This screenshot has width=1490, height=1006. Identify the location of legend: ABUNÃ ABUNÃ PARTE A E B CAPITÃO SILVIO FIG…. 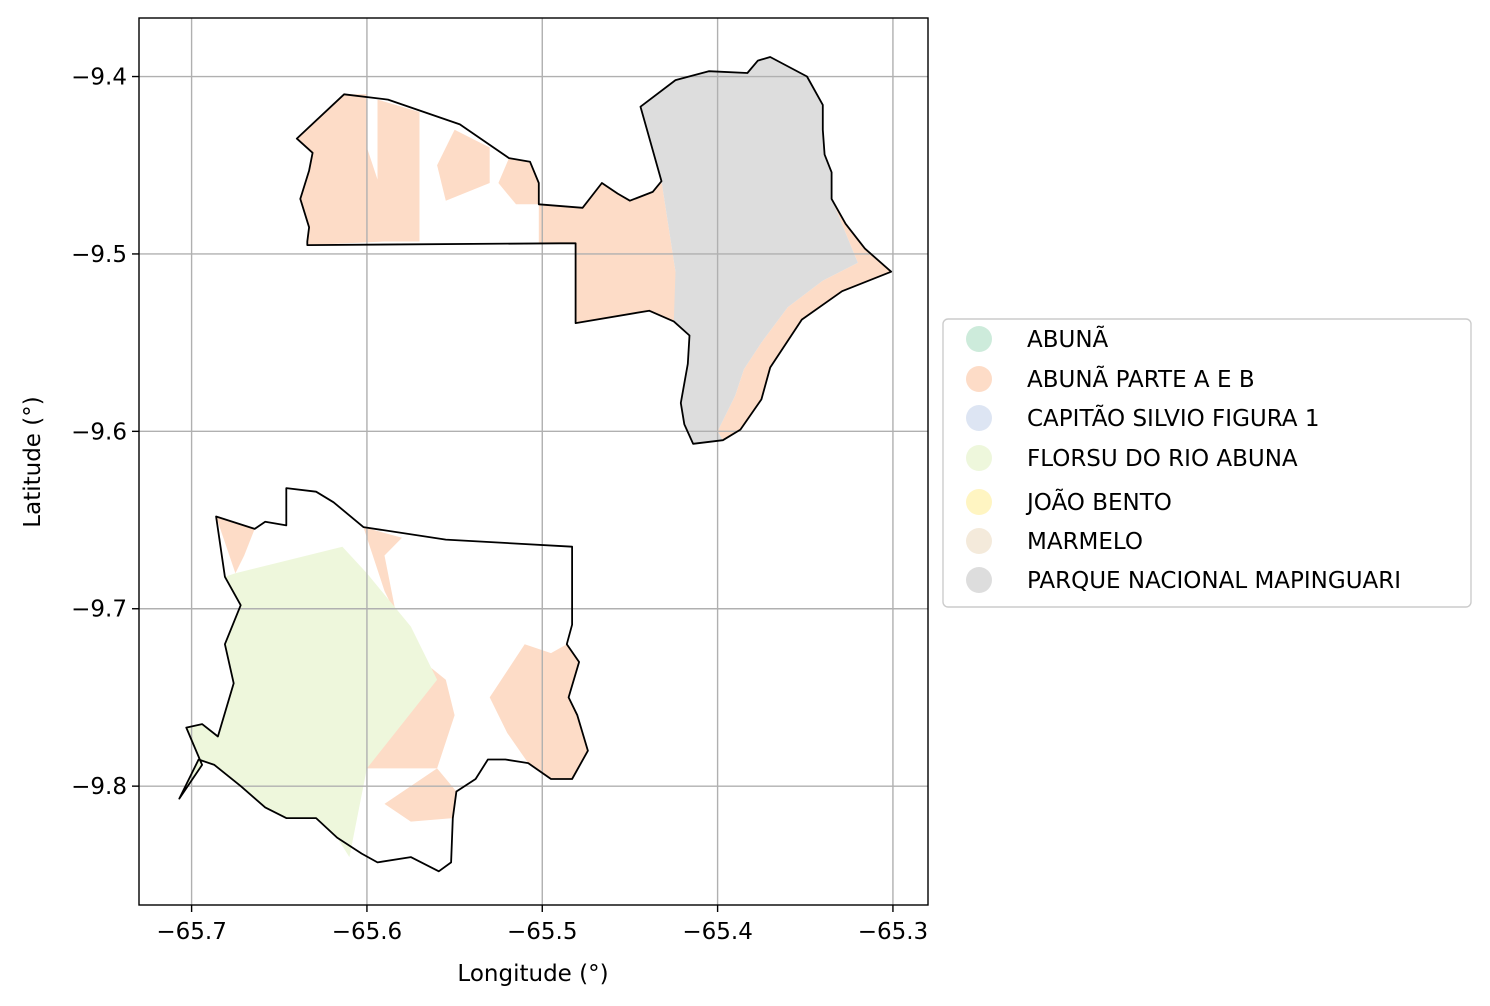
(1207, 463).